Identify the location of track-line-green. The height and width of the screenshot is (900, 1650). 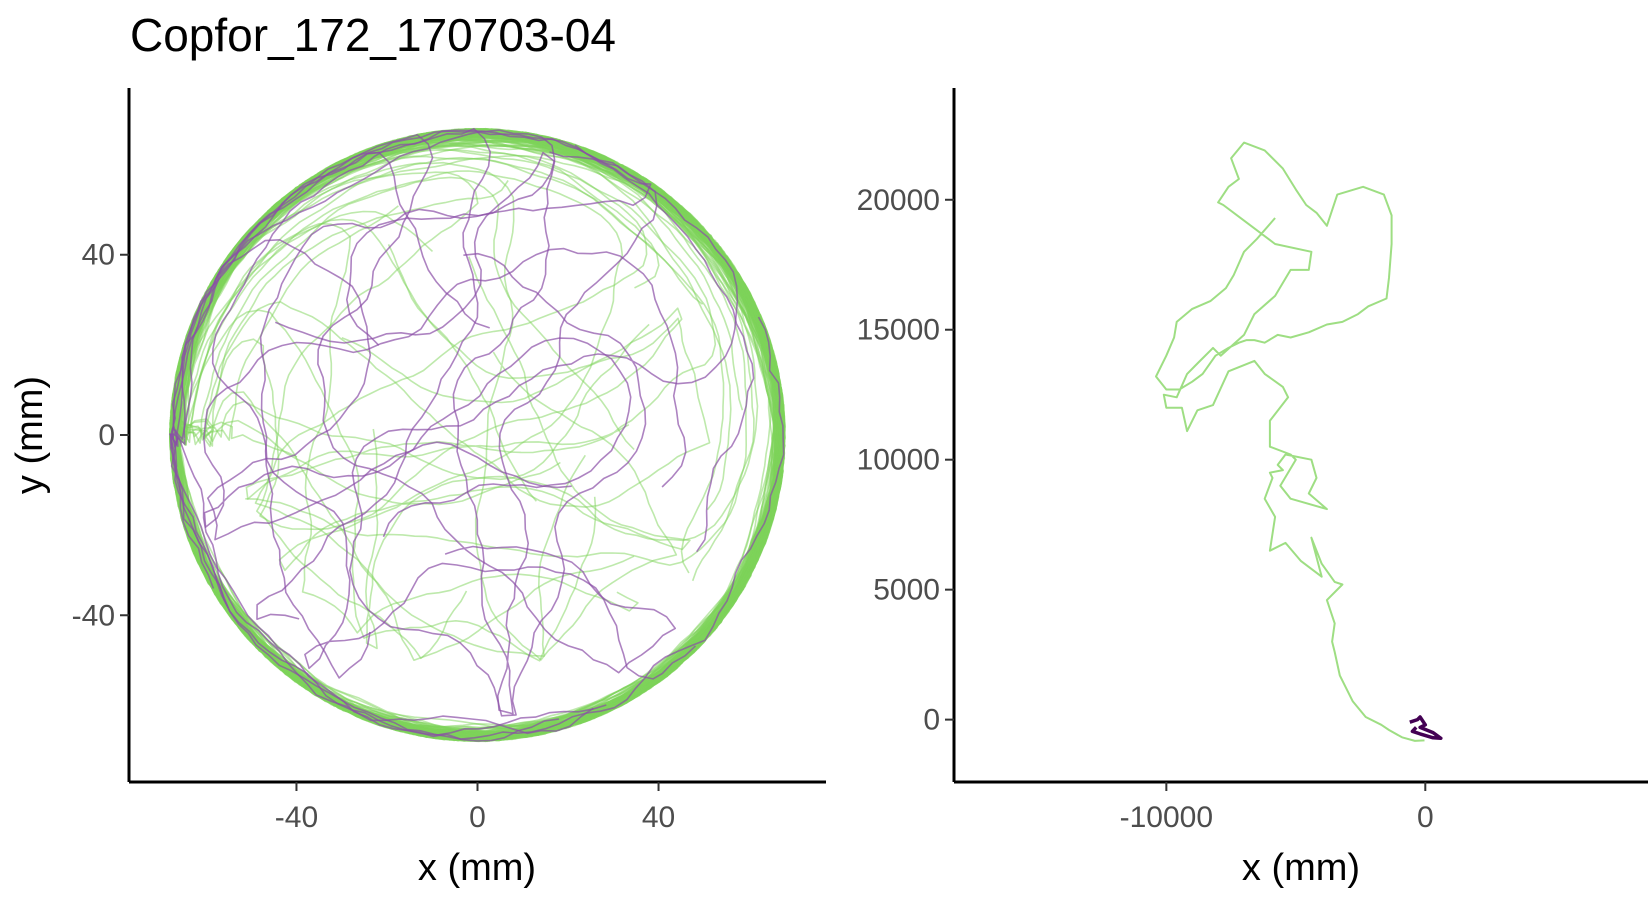
(1290, 441).